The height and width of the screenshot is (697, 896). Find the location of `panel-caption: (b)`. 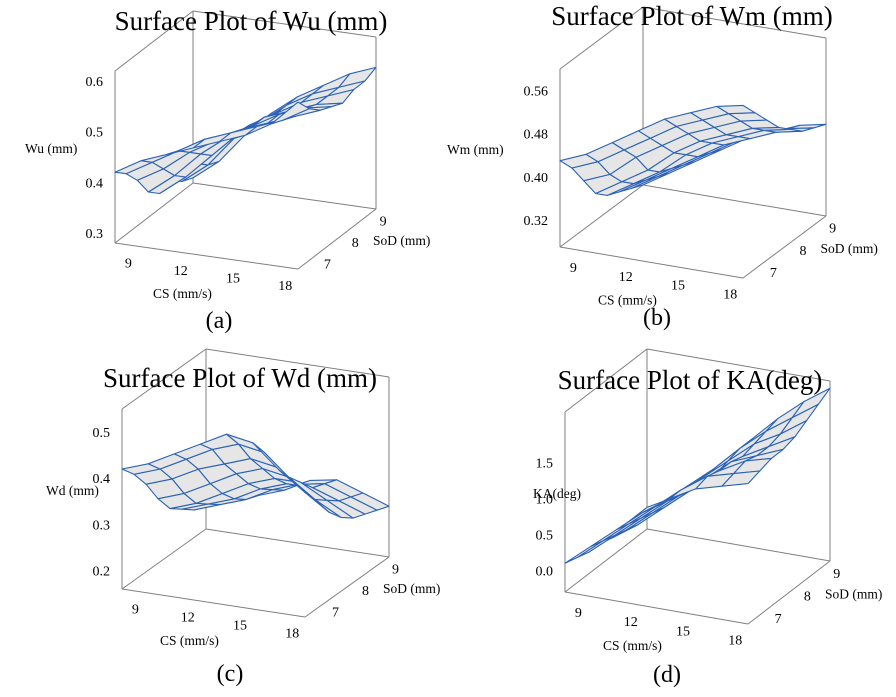

panel-caption: (b) is located at coordinates (657, 318).